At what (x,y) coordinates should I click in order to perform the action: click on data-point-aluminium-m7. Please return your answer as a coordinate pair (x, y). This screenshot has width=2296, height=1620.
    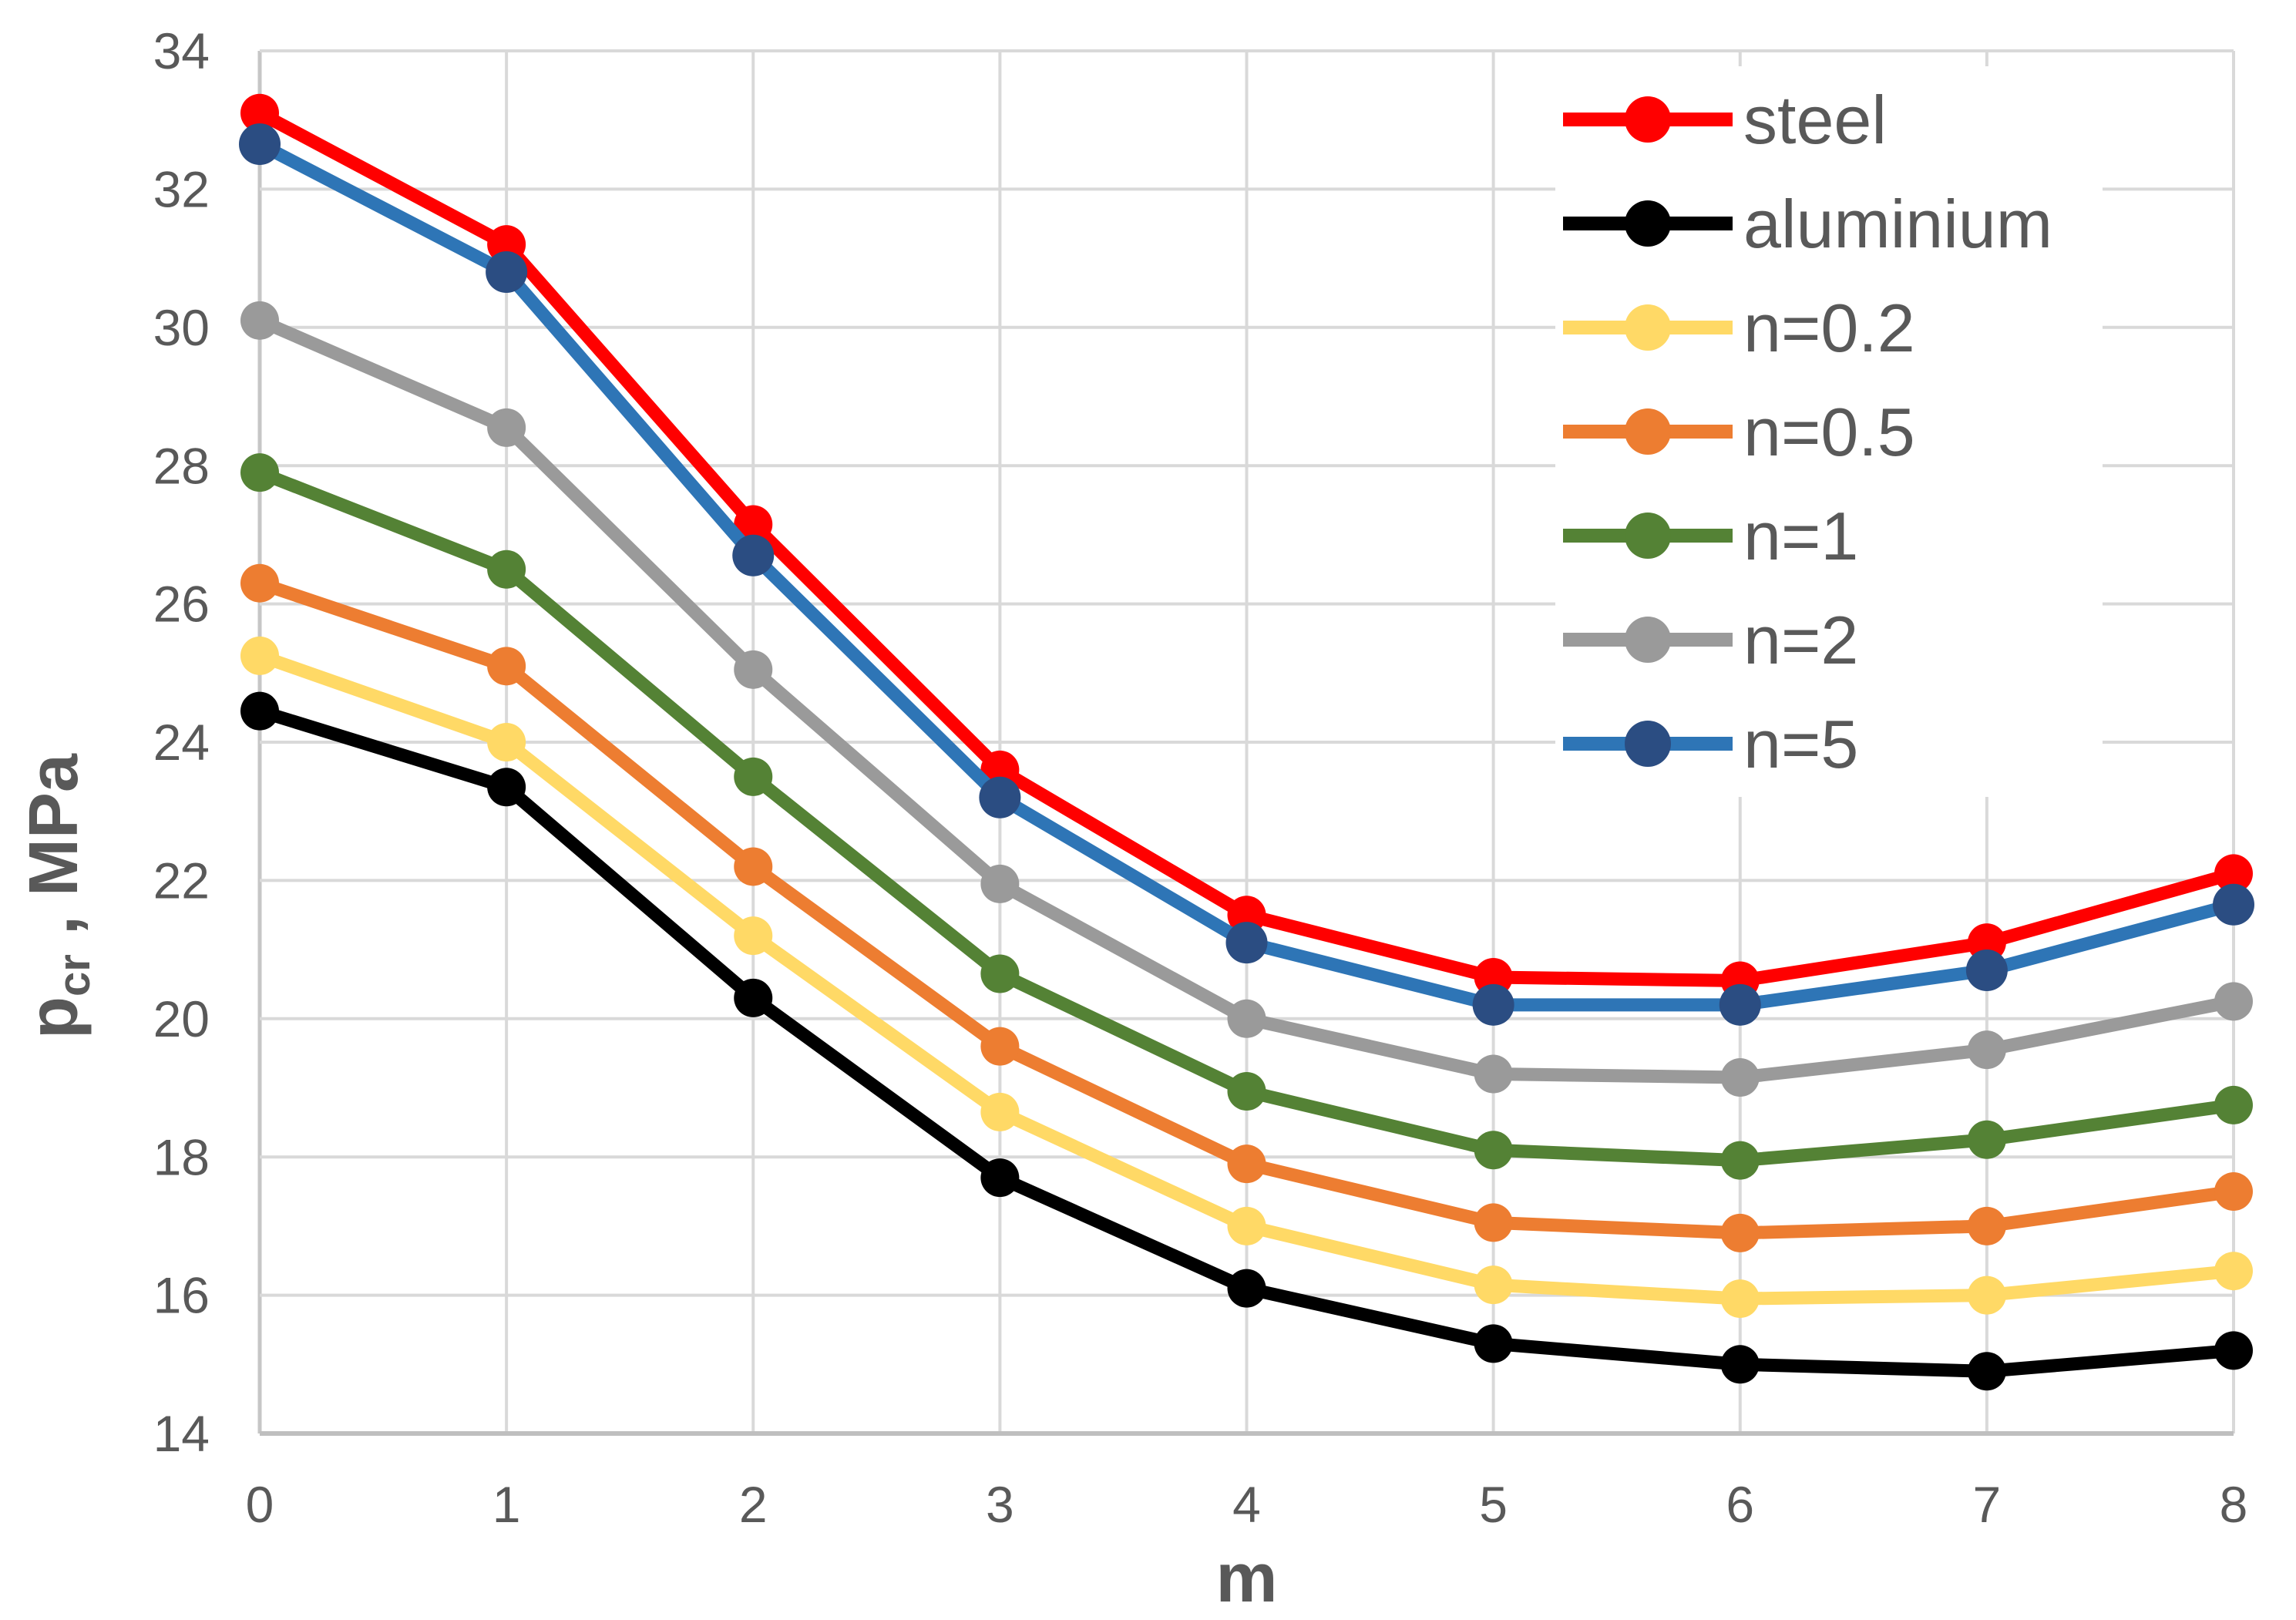
    Looking at the image, I should click on (1987, 1372).